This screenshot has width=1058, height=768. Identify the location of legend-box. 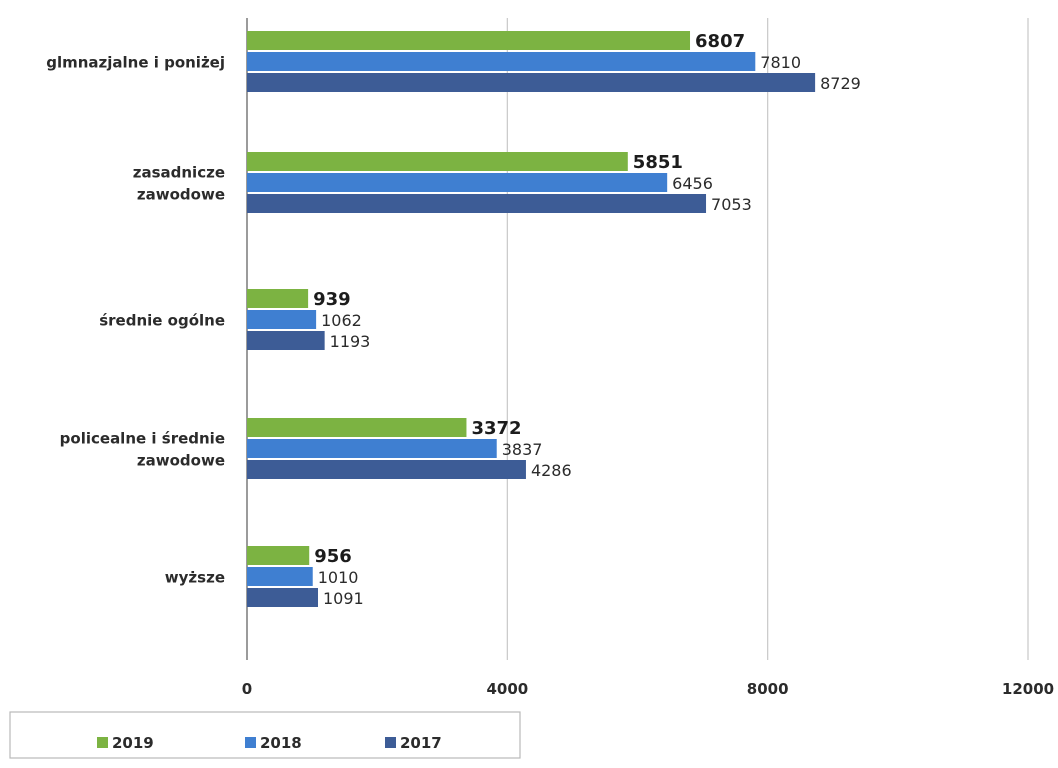
(265, 735).